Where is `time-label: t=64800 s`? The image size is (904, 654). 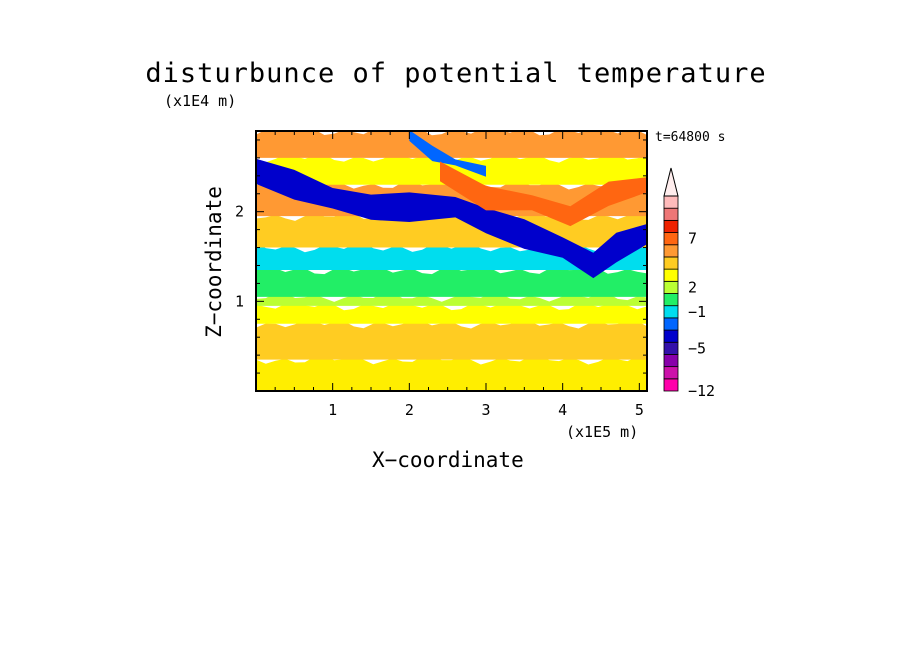 time-label: t=64800 s is located at coordinates (690, 137).